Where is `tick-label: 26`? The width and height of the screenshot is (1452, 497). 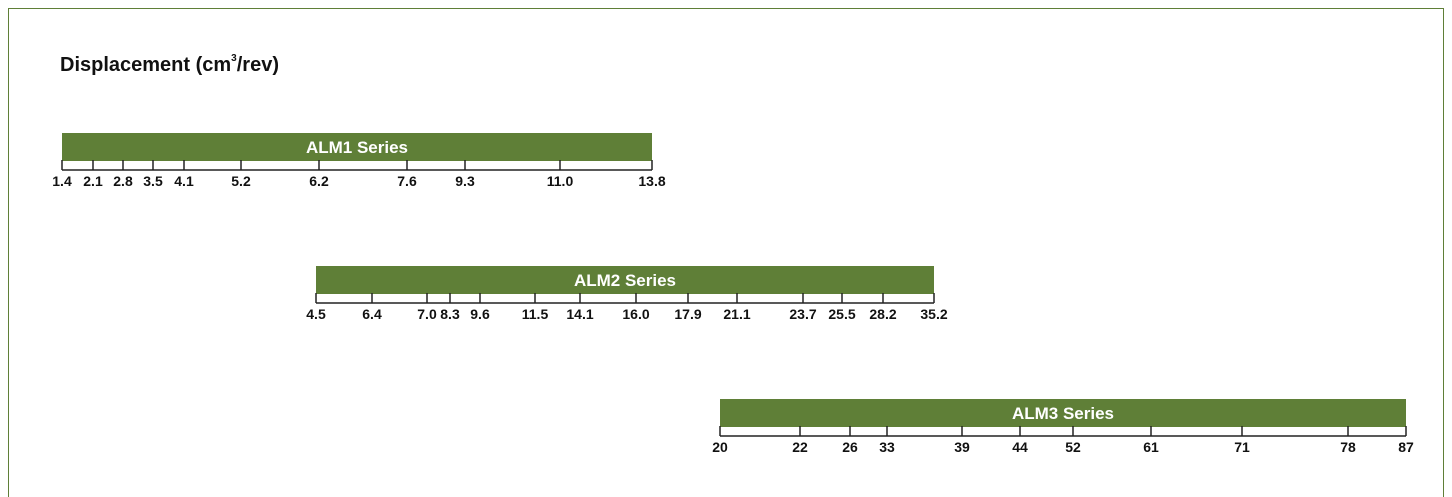 tick-label: 26 is located at coordinates (850, 447).